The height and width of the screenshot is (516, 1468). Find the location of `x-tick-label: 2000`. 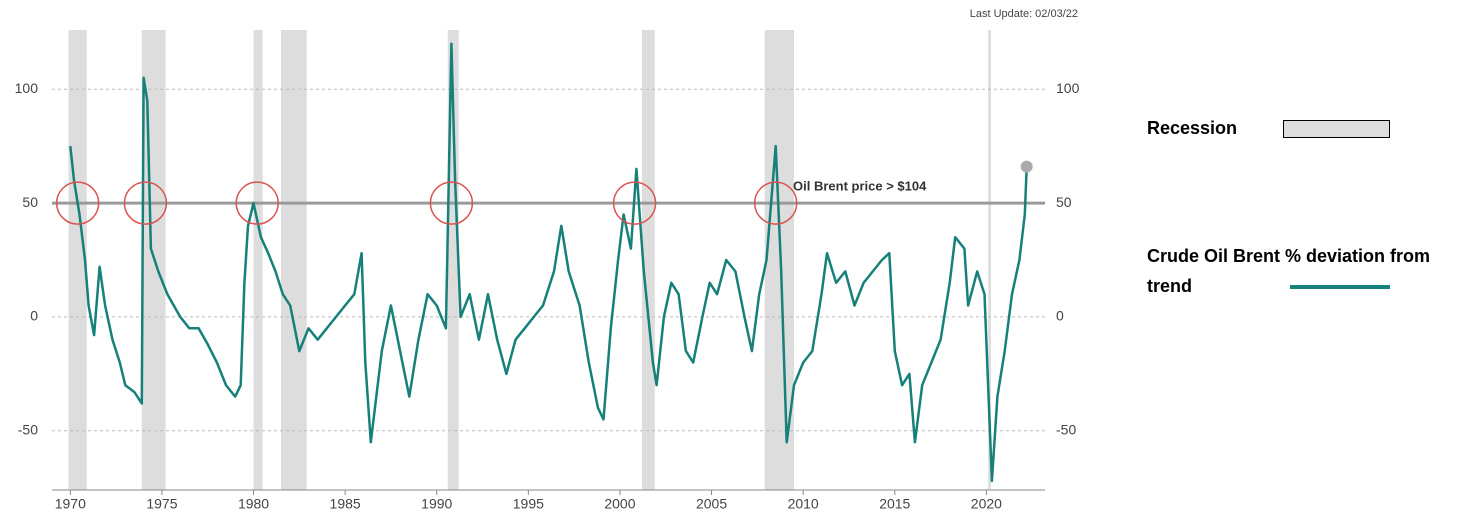

x-tick-label: 2000 is located at coordinates (619, 504).